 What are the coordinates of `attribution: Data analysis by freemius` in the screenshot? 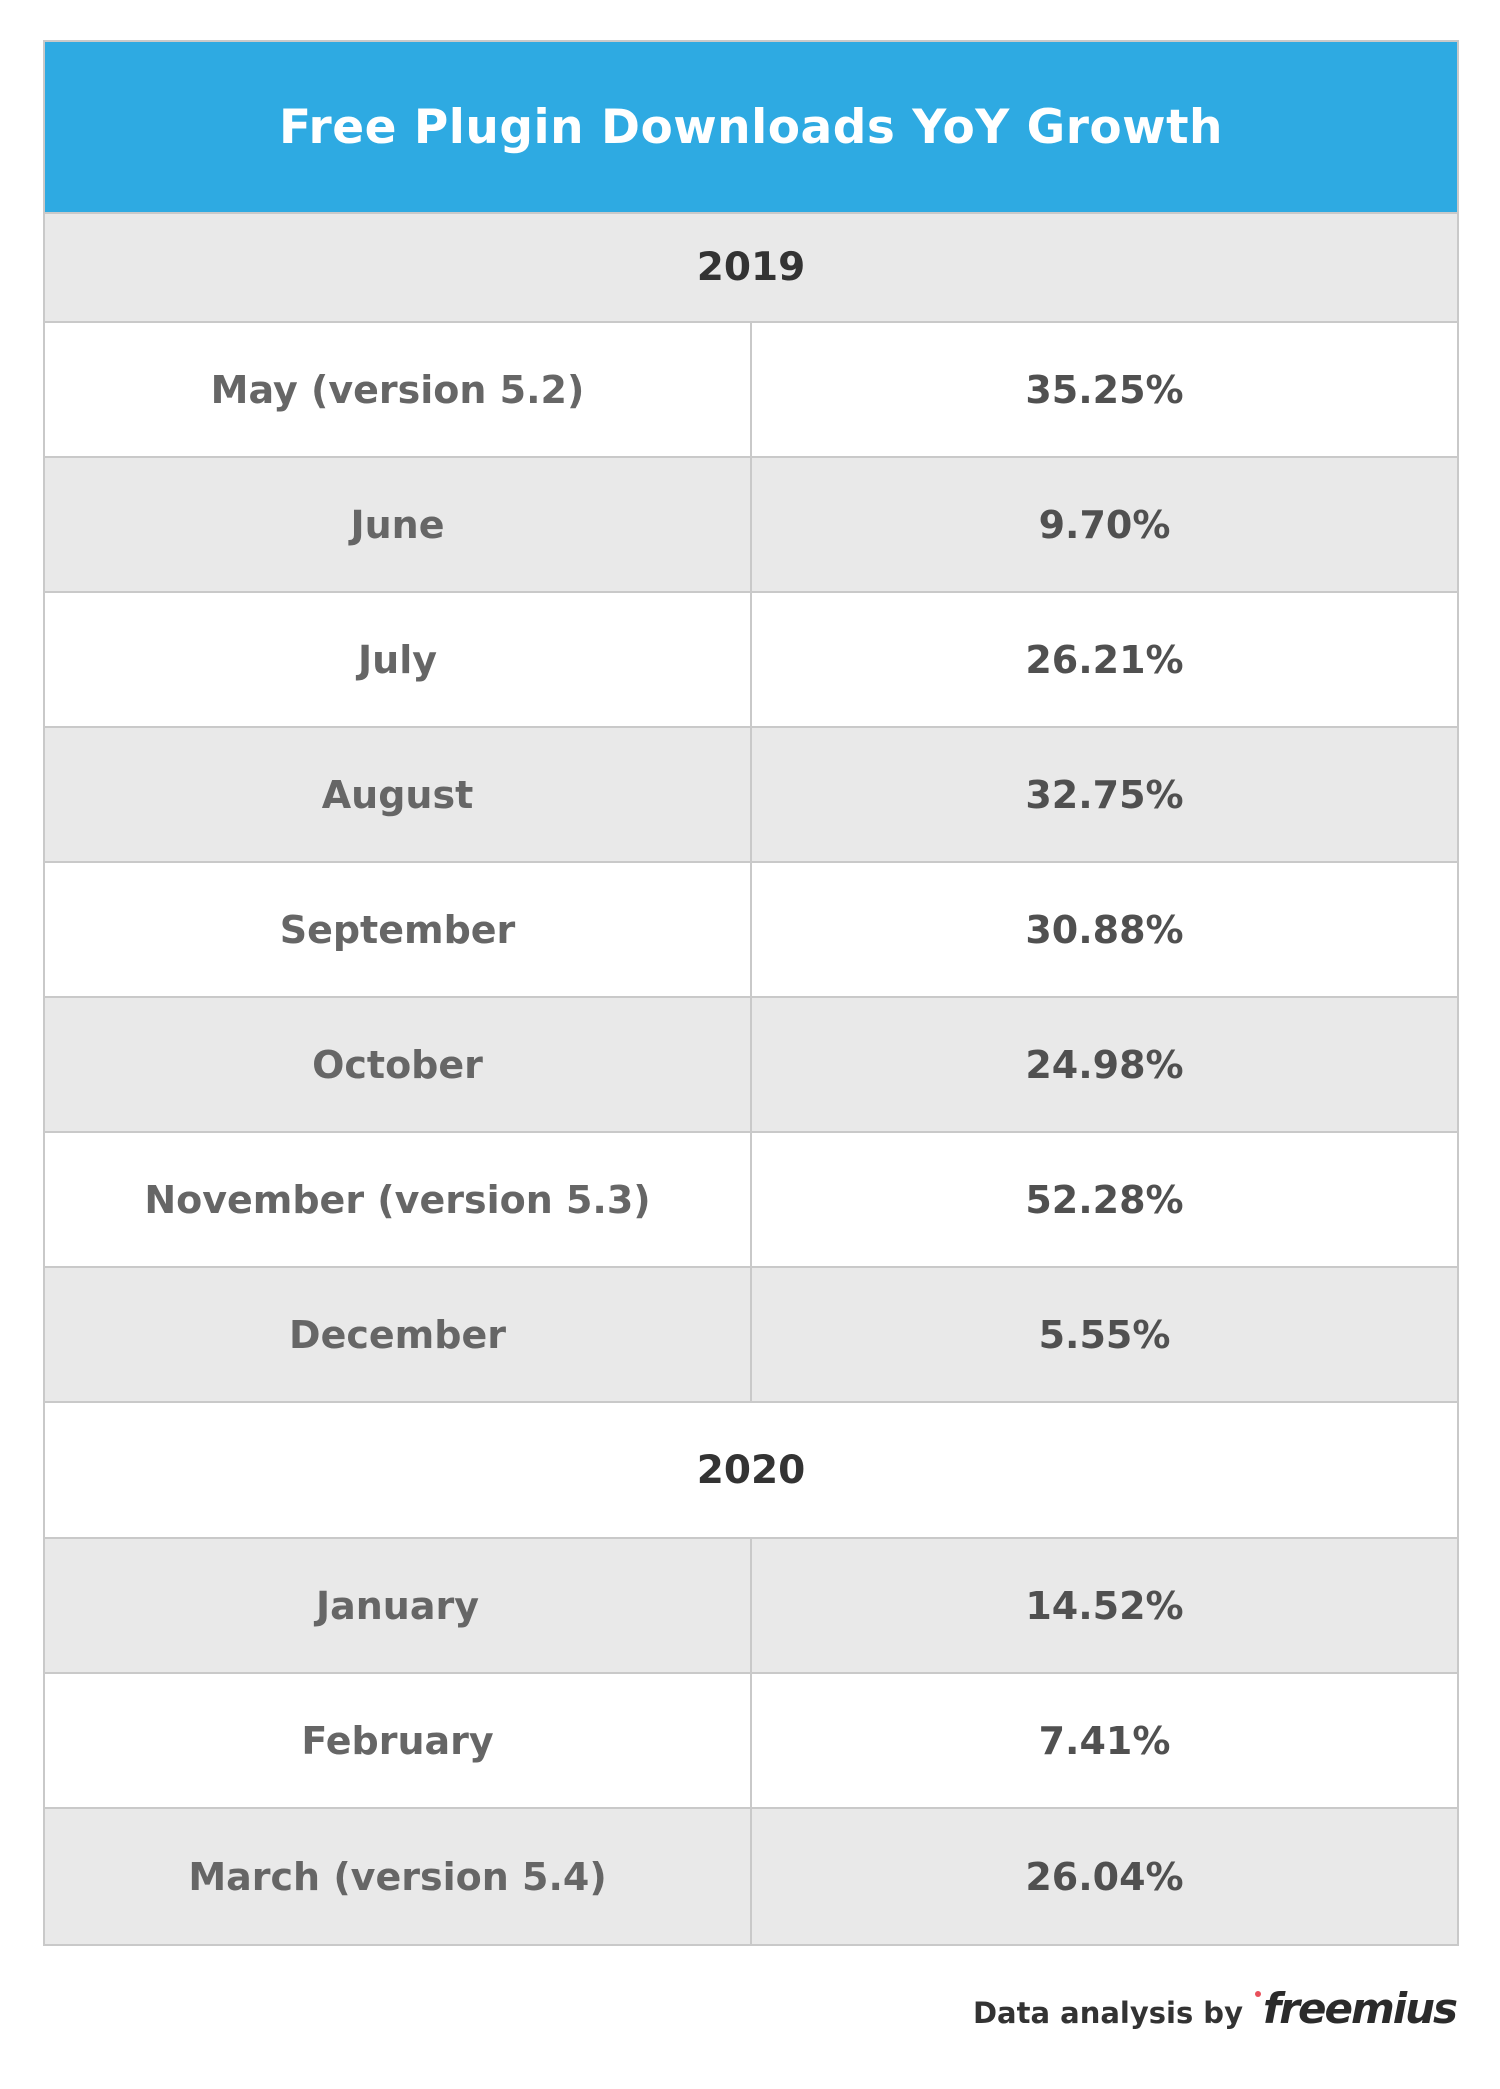 It's located at (1215, 2010).